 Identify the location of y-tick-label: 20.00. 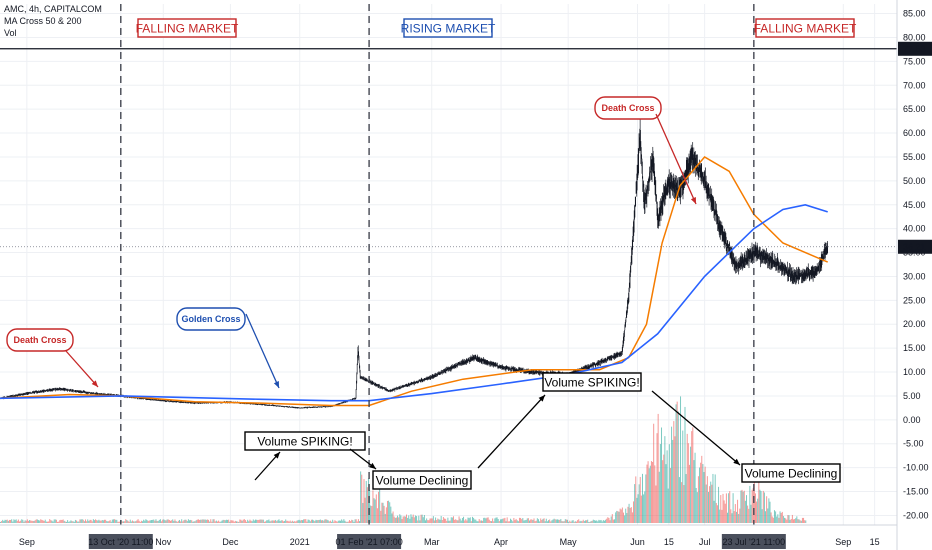
(914, 324).